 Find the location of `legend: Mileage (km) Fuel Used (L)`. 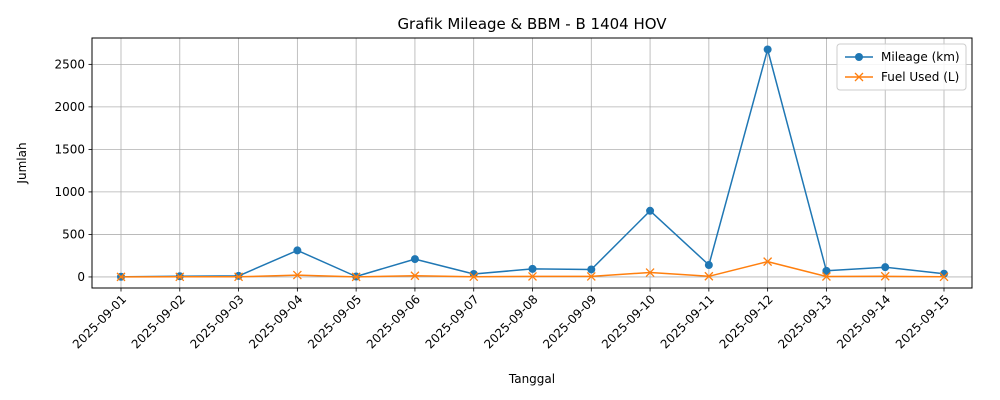

legend: Mileage (km) Fuel Used (L) is located at coordinates (901, 67).